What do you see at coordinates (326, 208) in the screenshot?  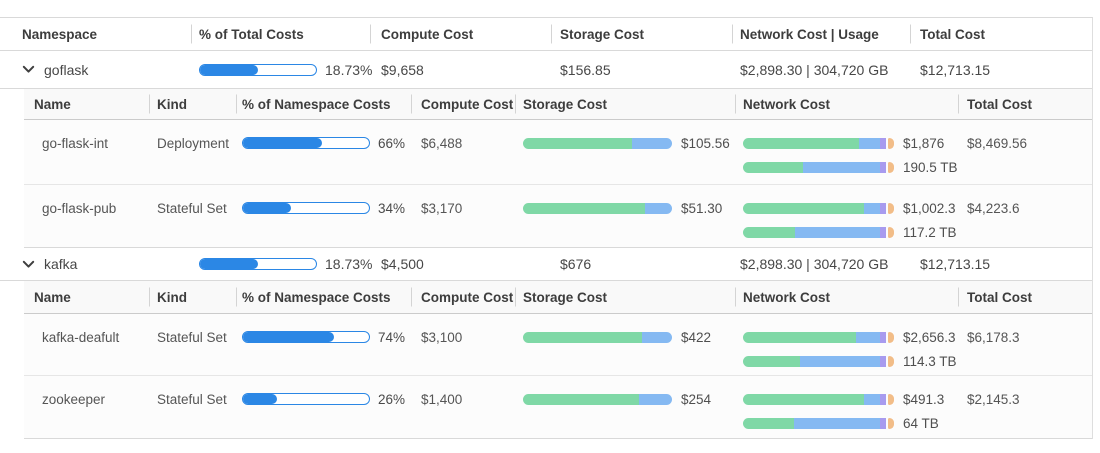 I see `percent-bar-line: 34%` at bounding box center [326, 208].